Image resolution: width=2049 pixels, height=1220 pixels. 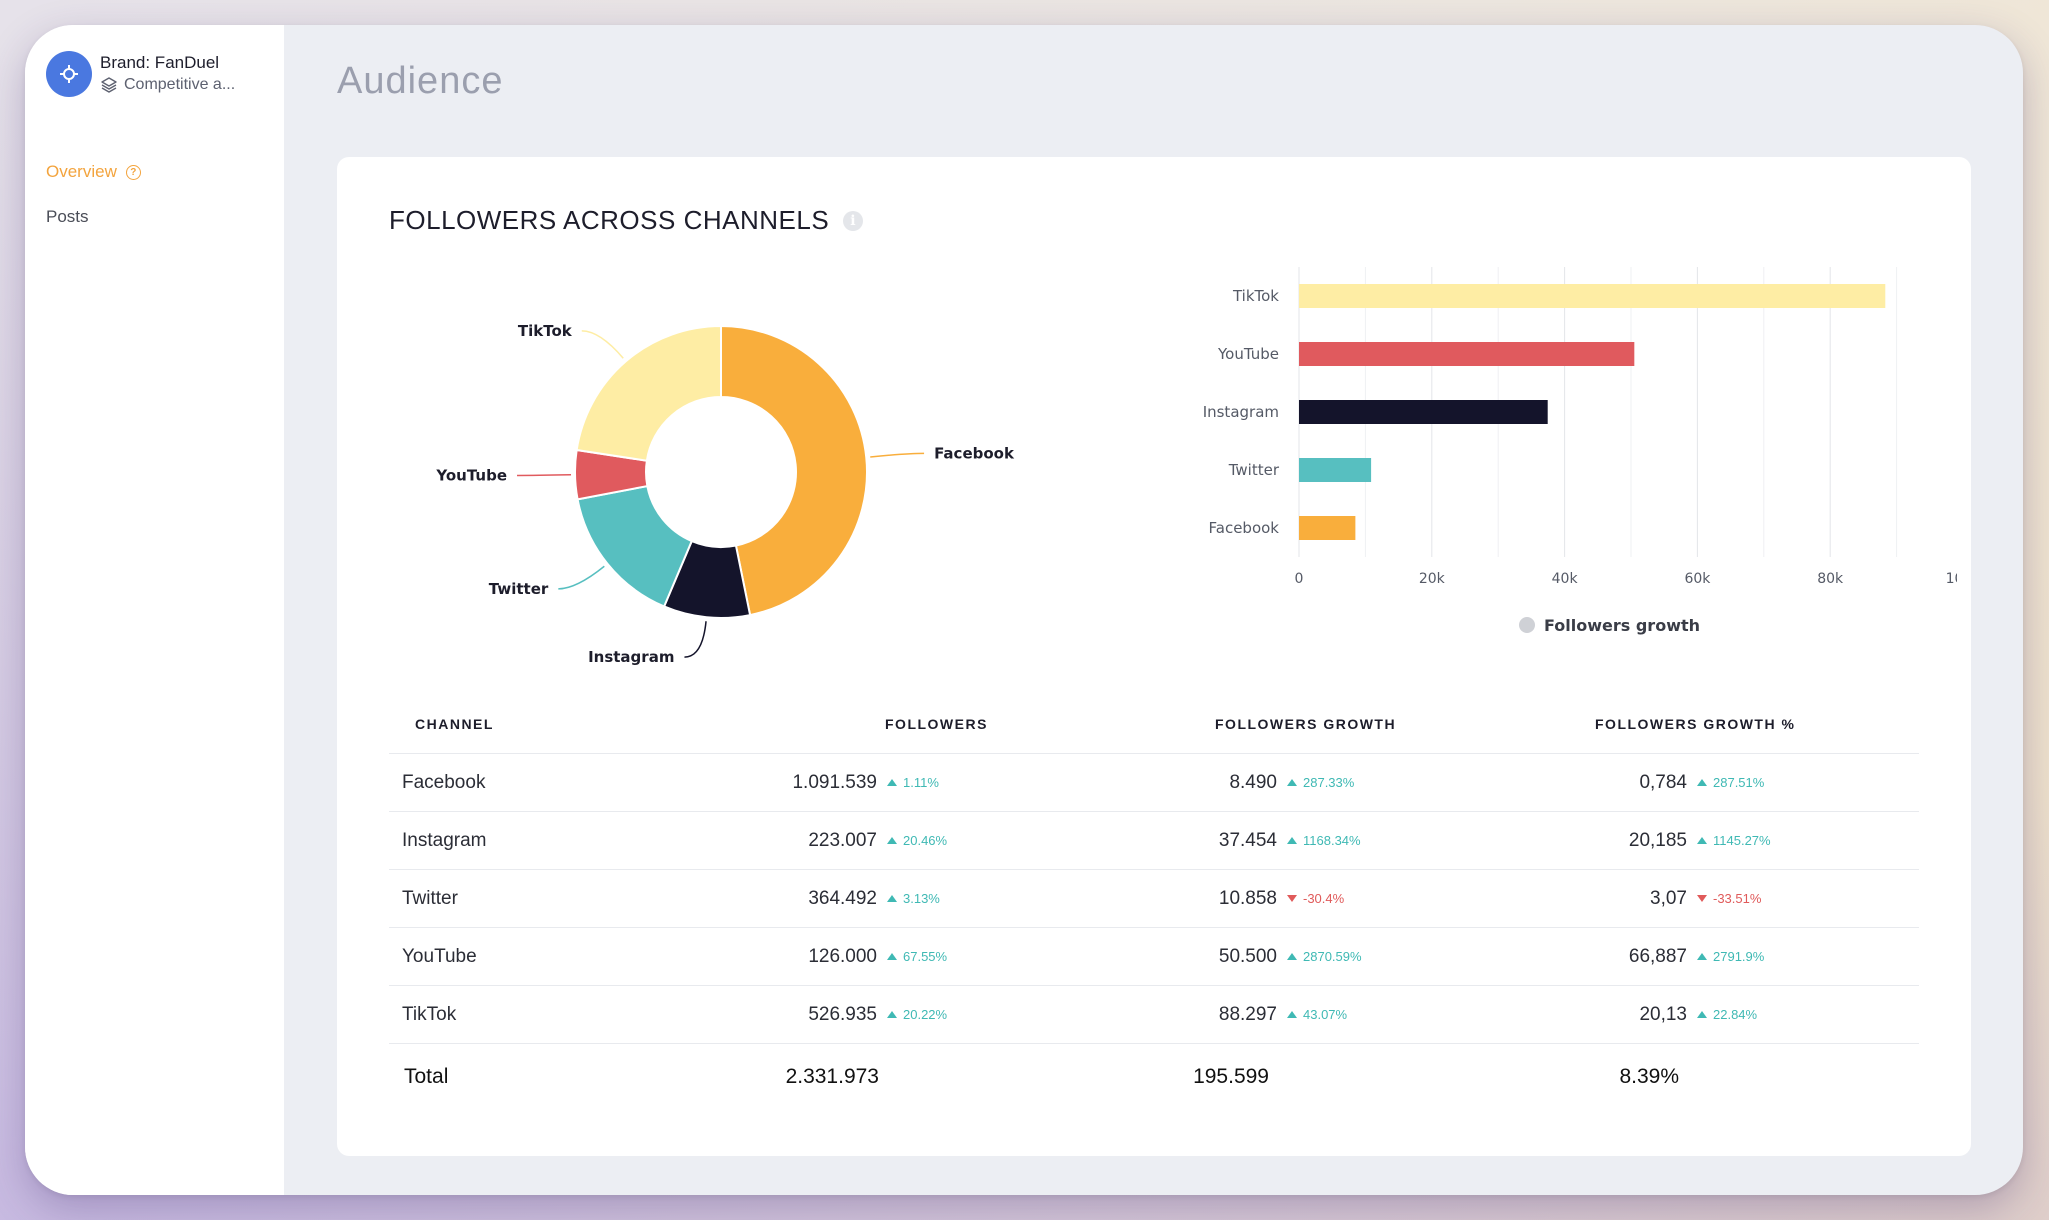 I want to click on metric-wrap: 526.935 20.22%, so click(x=909, y=1015).